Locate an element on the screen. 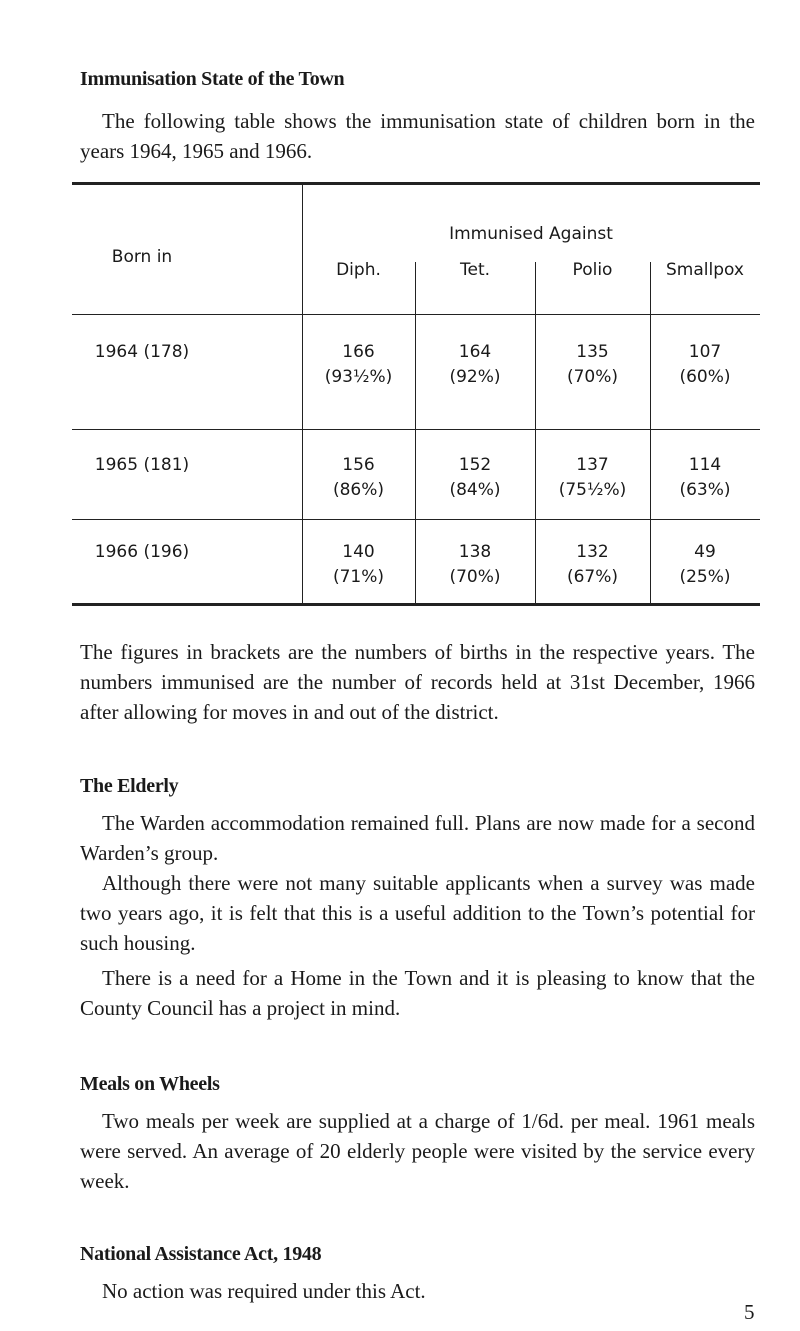  cell: 49 is located at coordinates (705, 552).